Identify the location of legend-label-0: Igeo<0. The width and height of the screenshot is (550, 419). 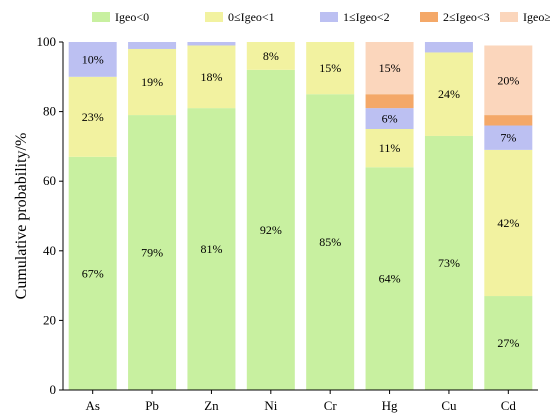
(132, 17).